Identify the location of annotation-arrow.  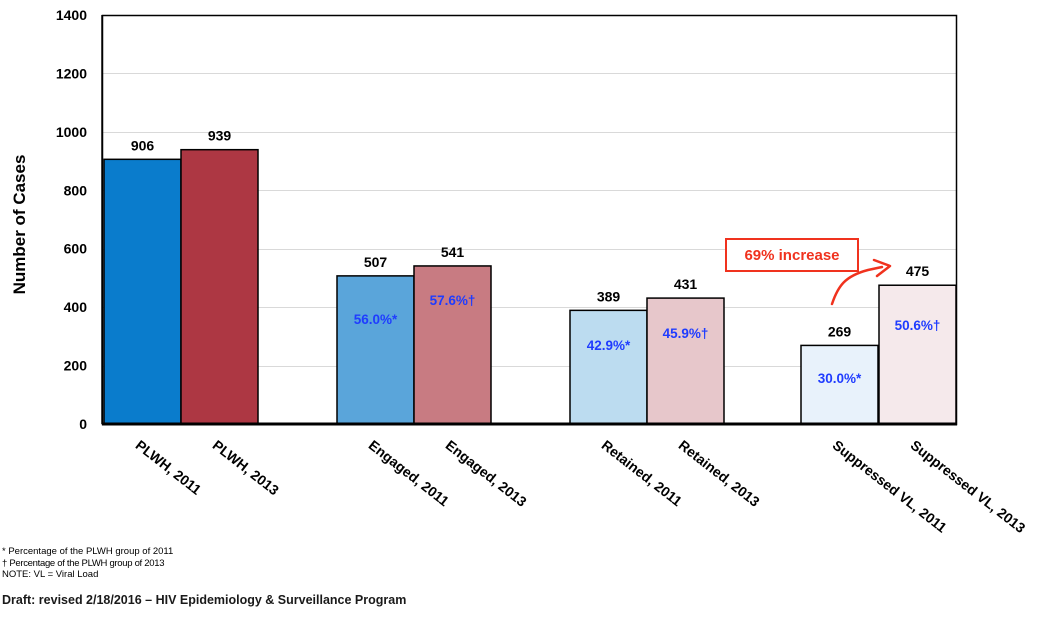
(861, 282).